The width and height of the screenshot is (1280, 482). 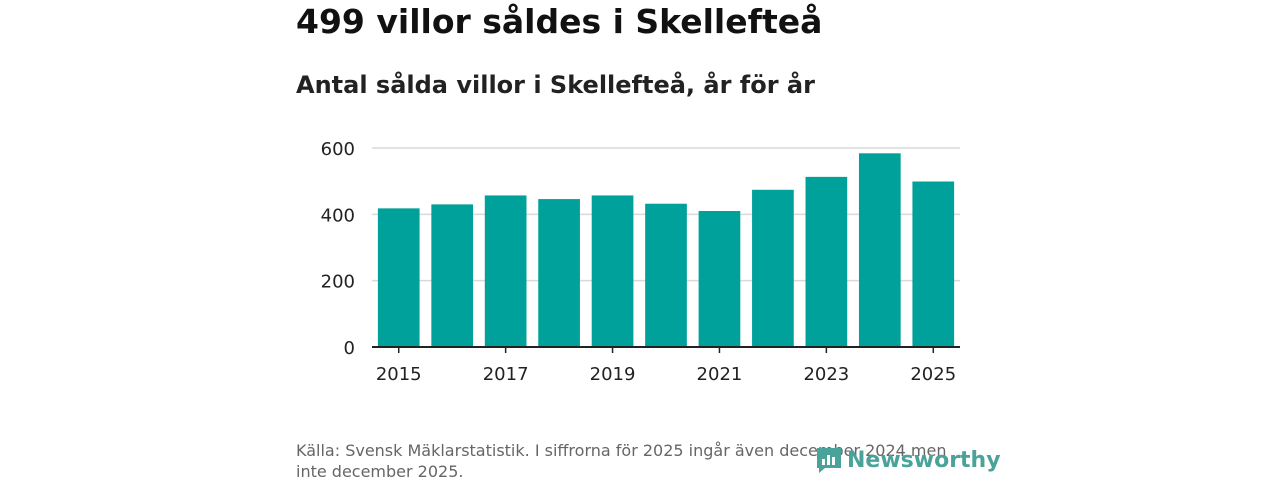 What do you see at coordinates (933, 264) in the screenshot?
I see `bar-2025` at bounding box center [933, 264].